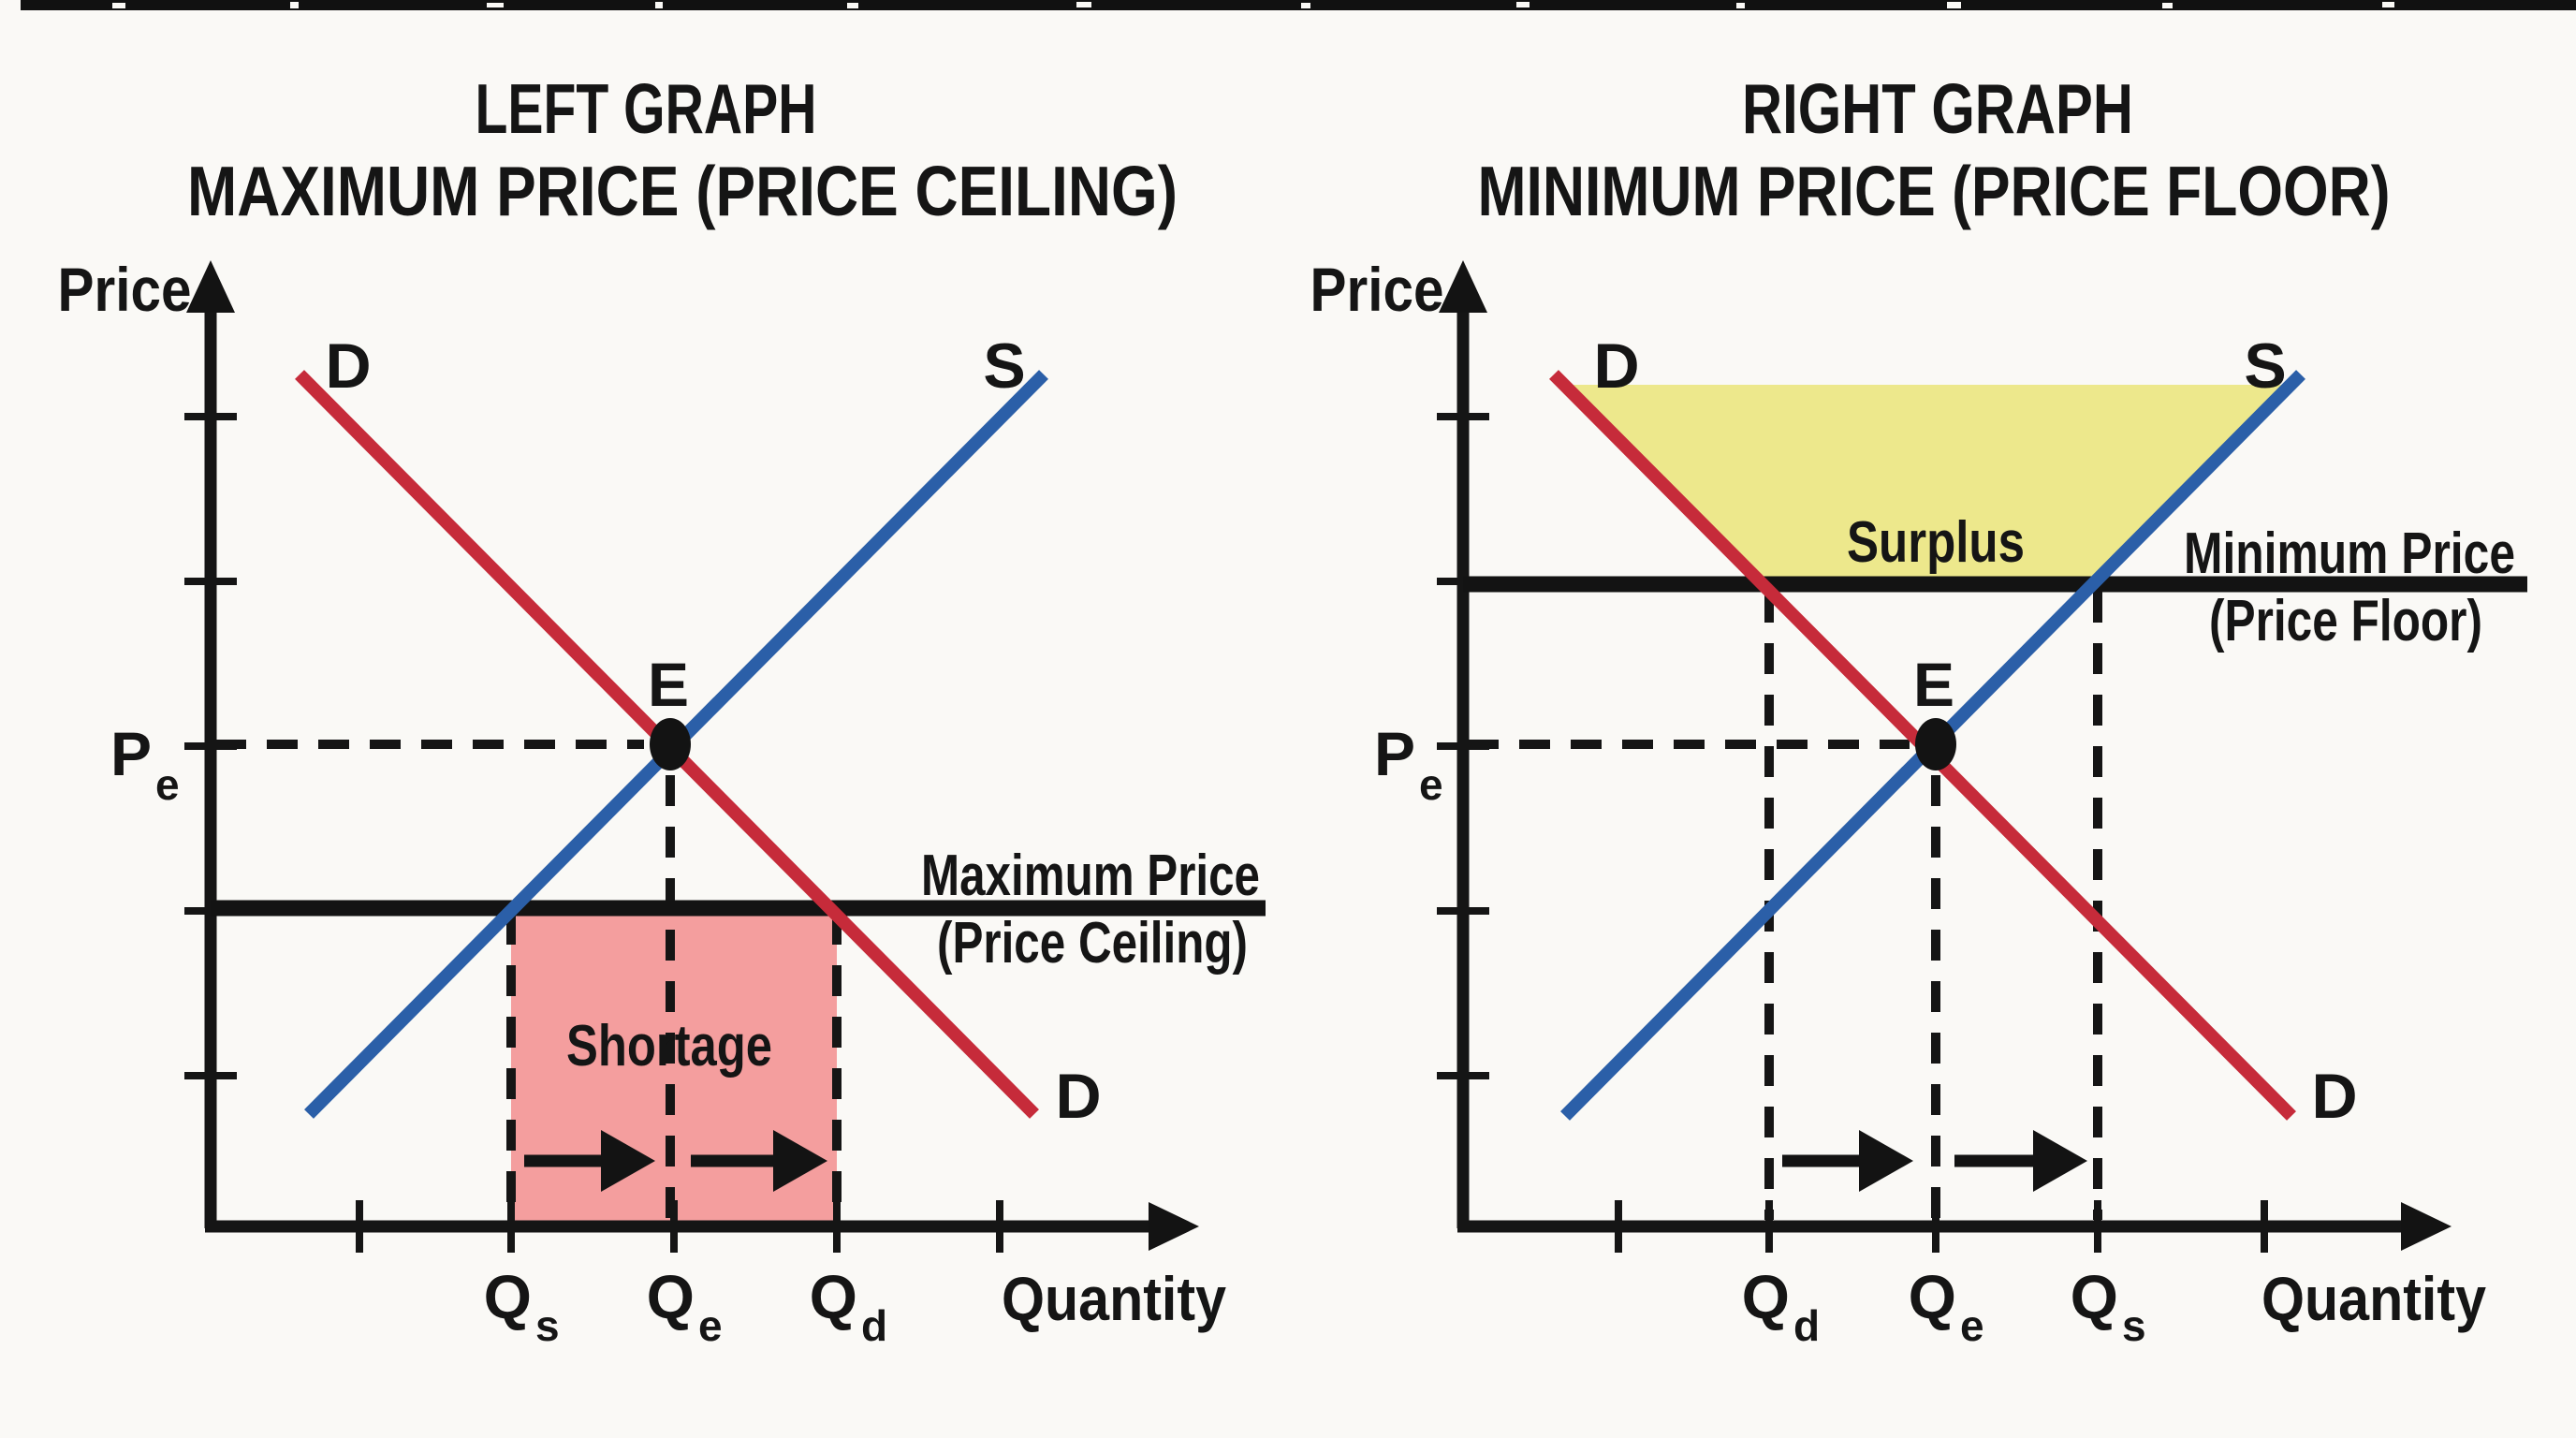 The width and height of the screenshot is (2576, 1438). What do you see at coordinates (1463, 286) in the screenshot?
I see `right-y-axis-arrow-icon` at bounding box center [1463, 286].